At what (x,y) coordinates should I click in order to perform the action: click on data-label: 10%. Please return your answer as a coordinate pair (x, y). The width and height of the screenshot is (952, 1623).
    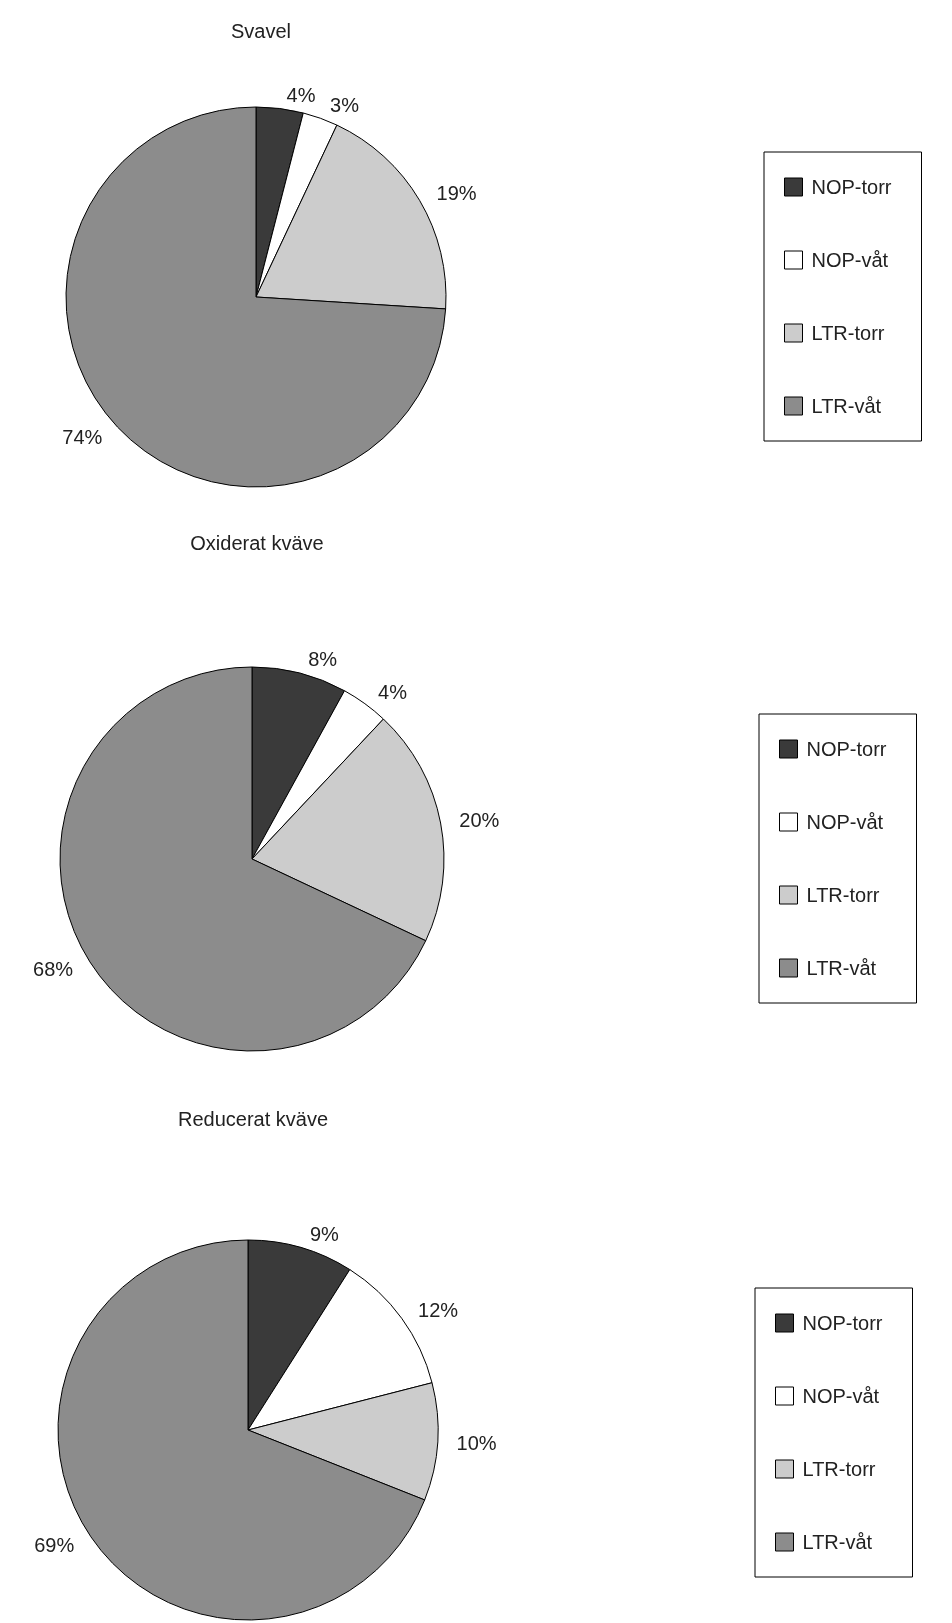
    Looking at the image, I should click on (476, 1442).